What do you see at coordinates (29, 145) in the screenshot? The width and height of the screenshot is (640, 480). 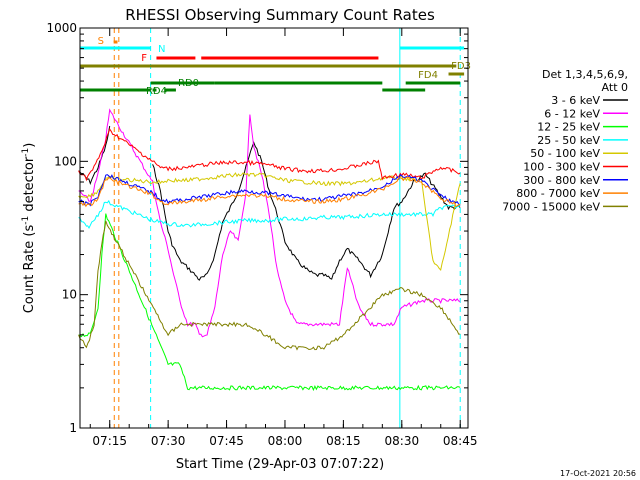 I see `y-axis-label-close: )` at bounding box center [29, 145].